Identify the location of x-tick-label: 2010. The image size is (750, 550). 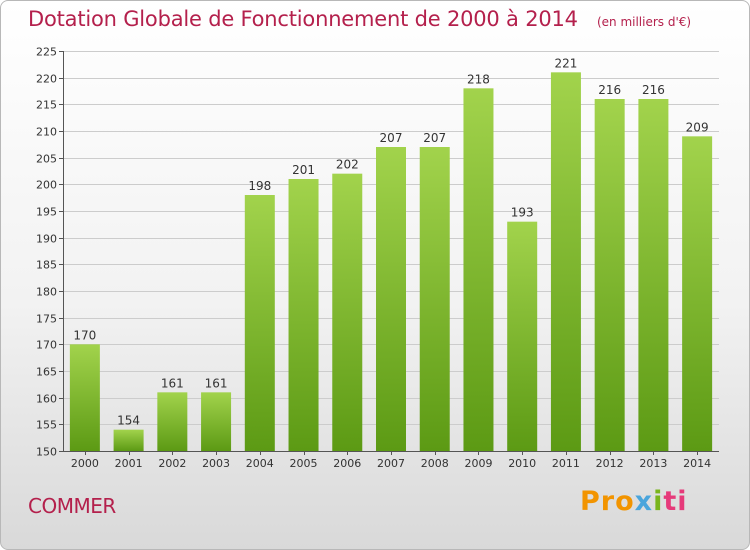
(522, 463).